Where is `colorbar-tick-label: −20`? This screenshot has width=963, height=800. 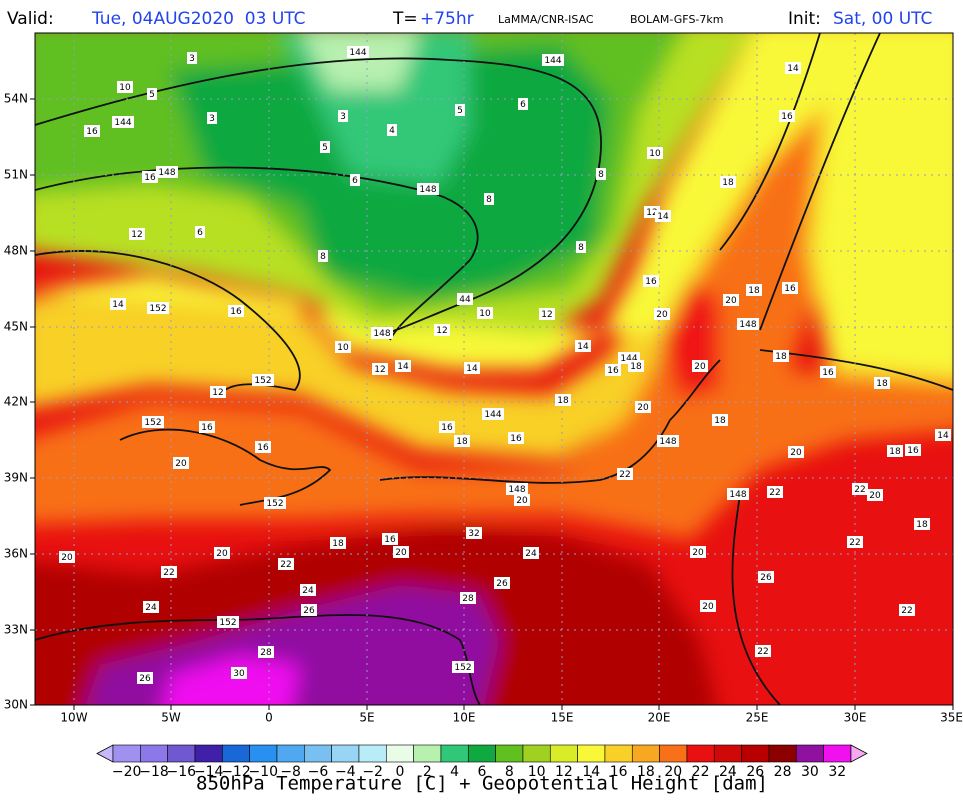
colorbar-tick-label: −20 is located at coordinates (127, 772).